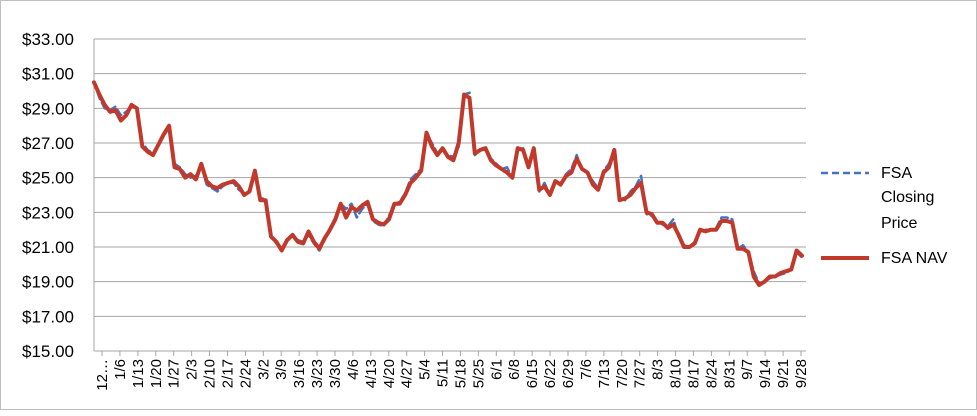 The width and height of the screenshot is (977, 416). What do you see at coordinates (174, 373) in the screenshot?
I see `x-tick-label: 1/27` at bounding box center [174, 373].